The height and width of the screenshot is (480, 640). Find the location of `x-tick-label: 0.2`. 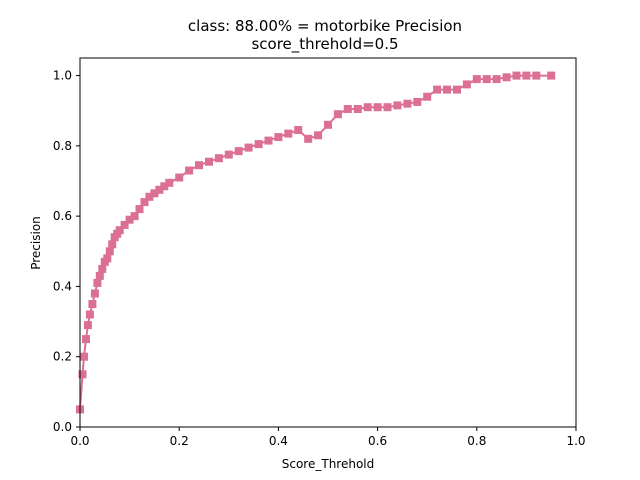

x-tick-label: 0.2 is located at coordinates (179, 441).